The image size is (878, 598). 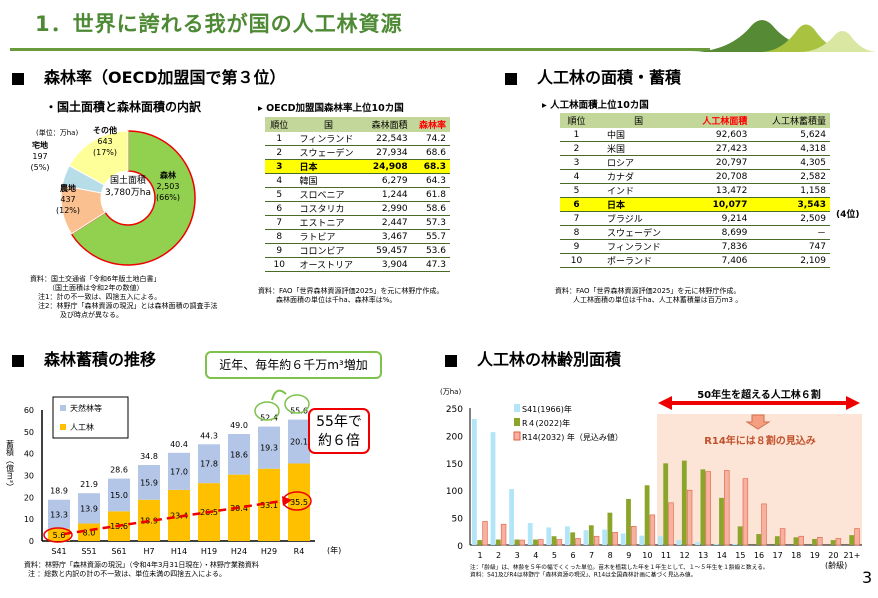 What do you see at coordinates (387, 139) in the screenshot?
I see `table-cell: 22,543` at bounding box center [387, 139].